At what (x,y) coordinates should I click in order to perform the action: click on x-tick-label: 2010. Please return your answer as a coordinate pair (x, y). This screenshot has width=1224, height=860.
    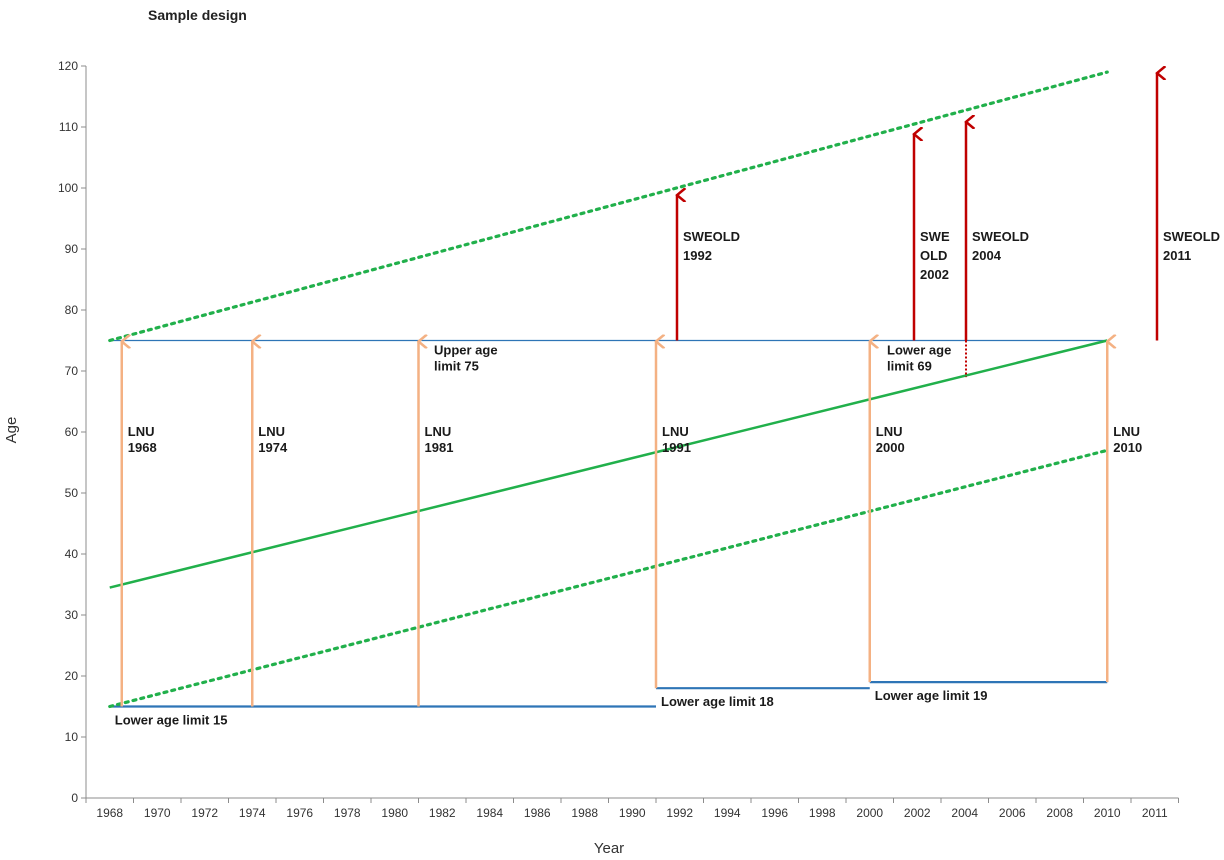
    Looking at the image, I should click on (1107, 813).